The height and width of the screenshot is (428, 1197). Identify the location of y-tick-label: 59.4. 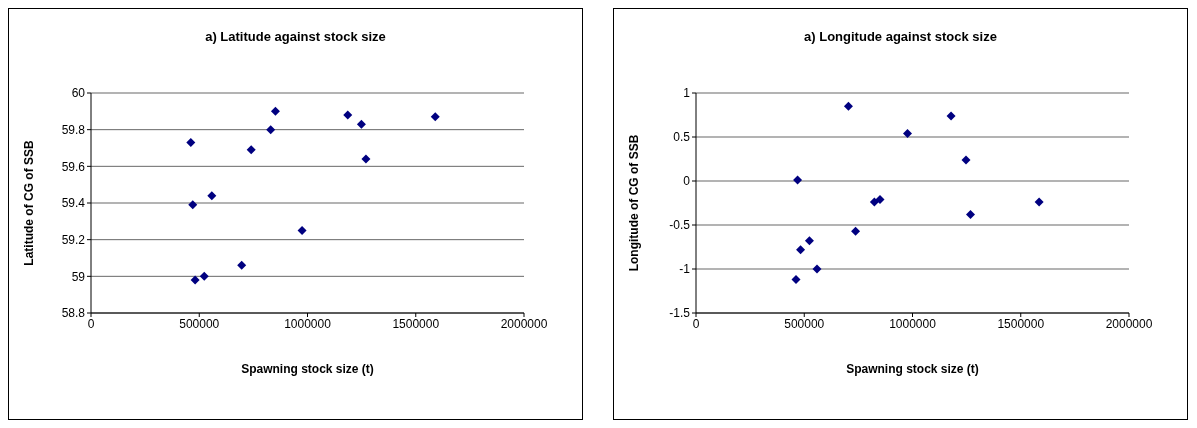
(73, 203).